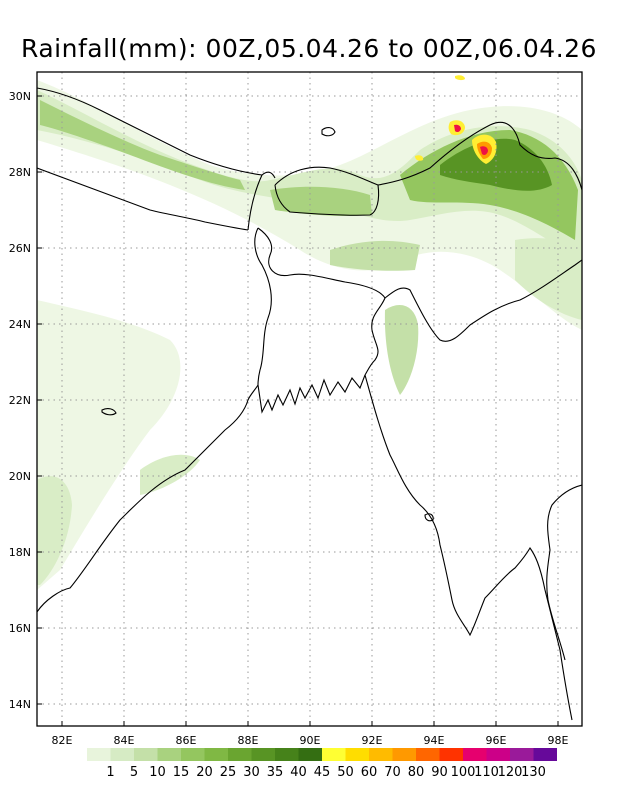 This screenshot has height=800, width=618. What do you see at coordinates (54, 530) in the screenshot?
I see `rain-area-west-mid` at bounding box center [54, 530].